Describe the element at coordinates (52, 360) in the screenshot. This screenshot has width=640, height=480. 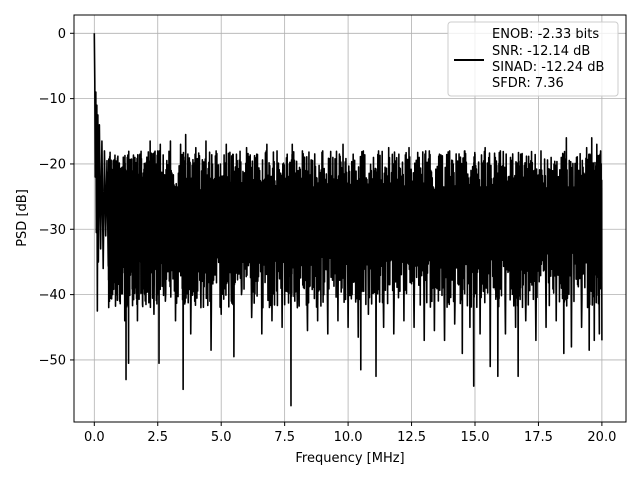
I see `y-tick-label: −50` at that location.